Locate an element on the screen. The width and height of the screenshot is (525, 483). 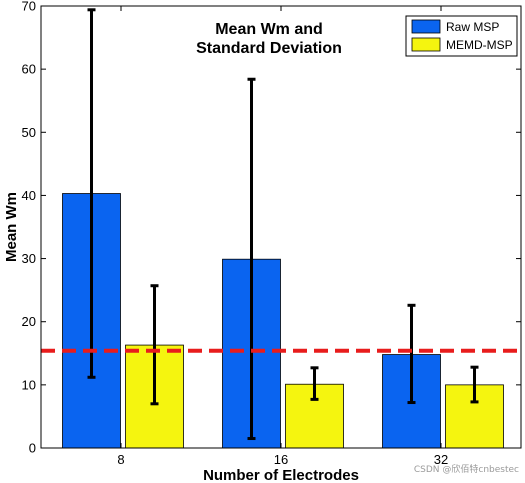
legend-swatch-memd-msp is located at coordinates (426, 44).